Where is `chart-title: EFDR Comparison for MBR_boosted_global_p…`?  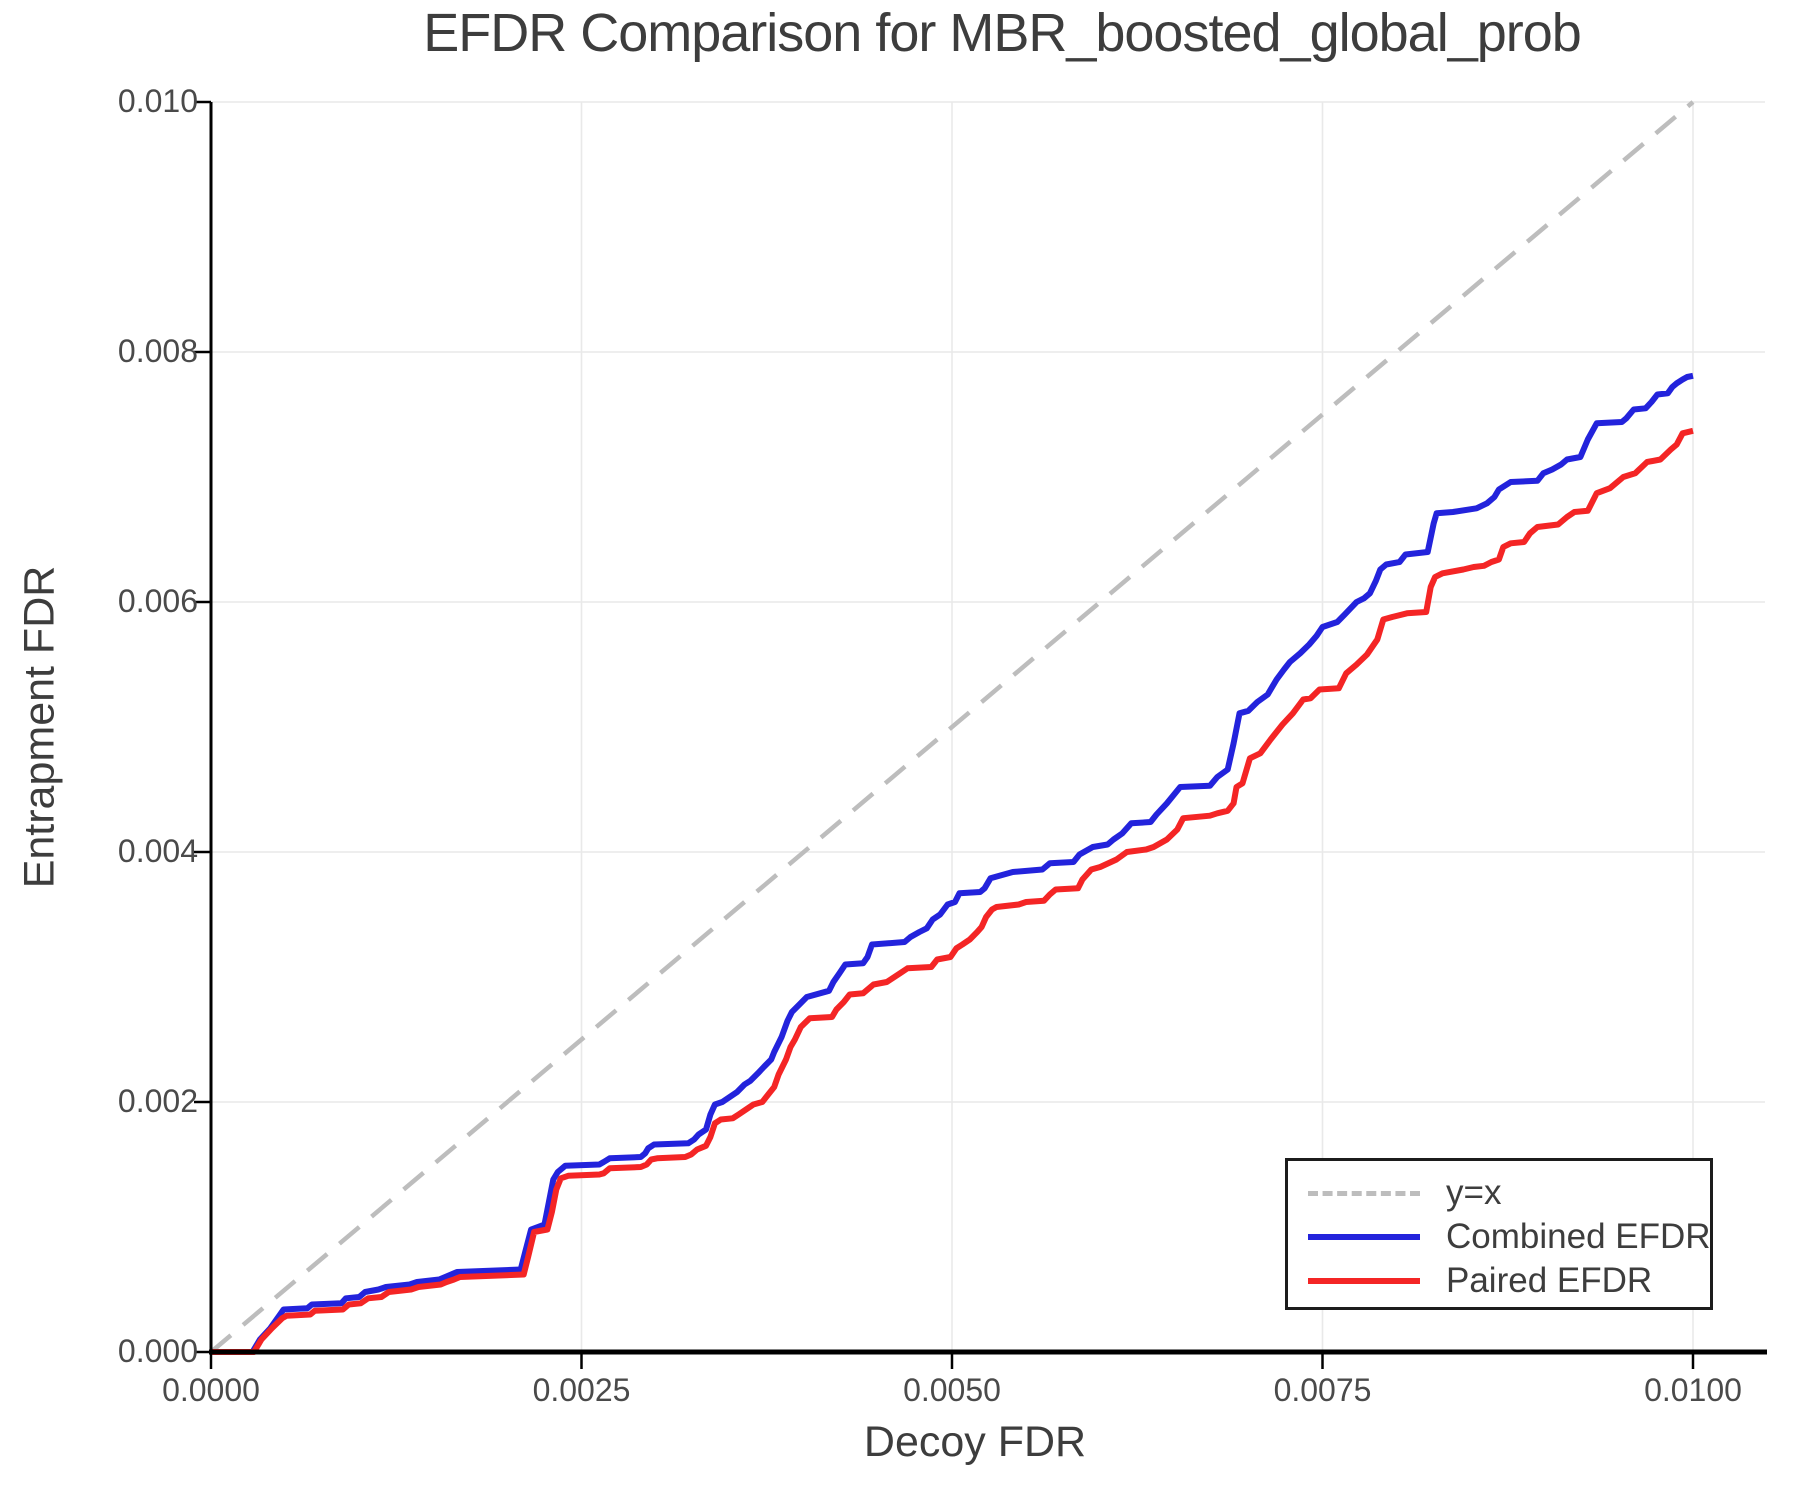 chart-title: EFDR Comparison for MBR_boosted_global_p… is located at coordinates (1002, 33).